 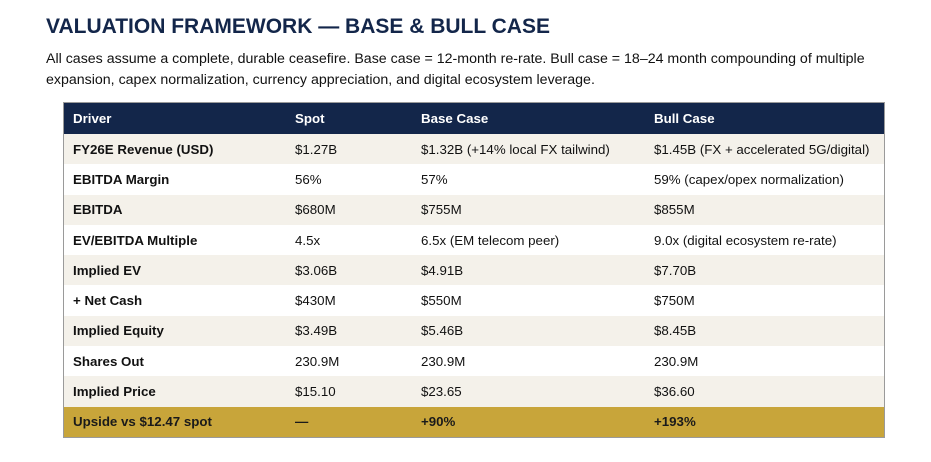 I want to click on cell-spot: $430M, so click(x=315, y=301).